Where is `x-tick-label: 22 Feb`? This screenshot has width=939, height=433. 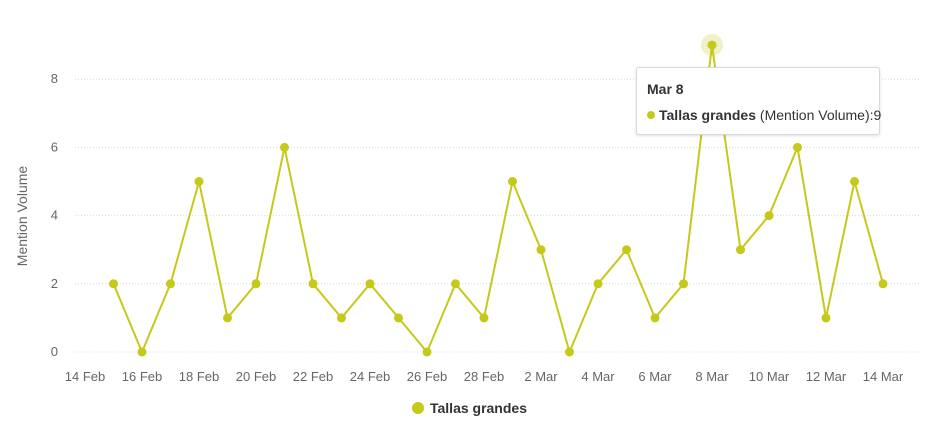 x-tick-label: 22 Feb is located at coordinates (313, 376).